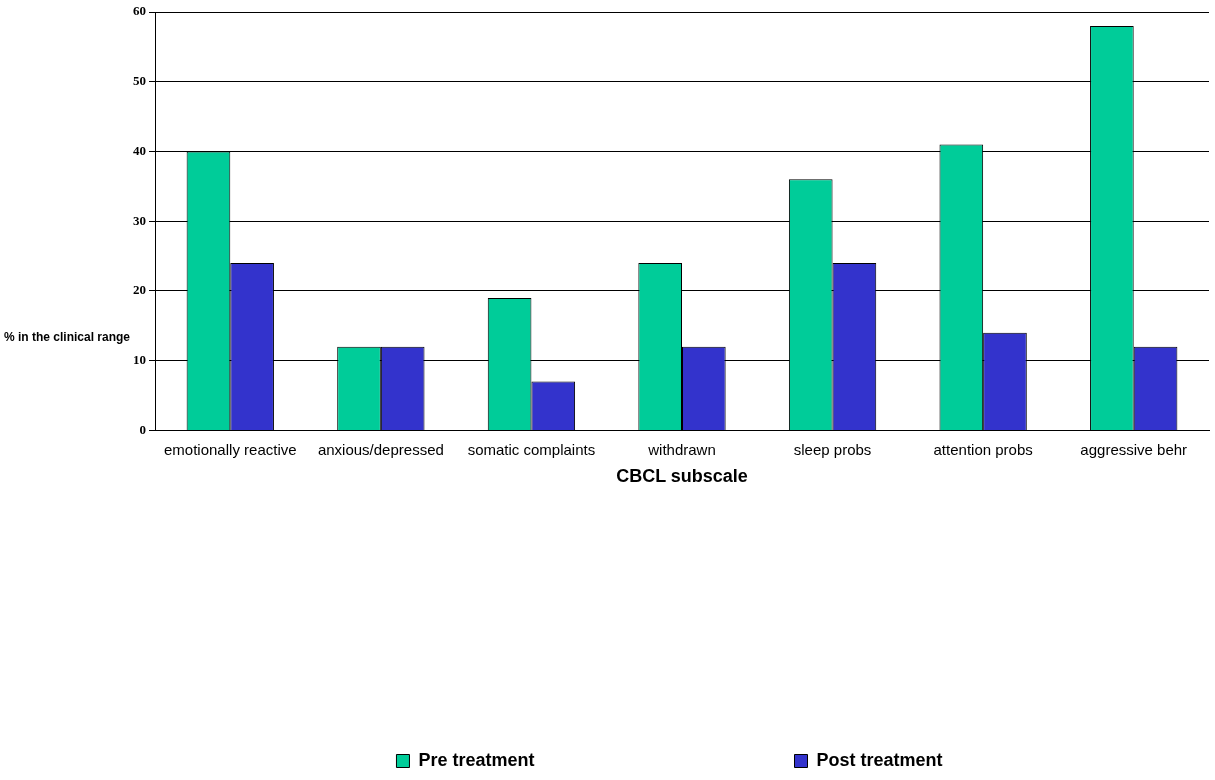  What do you see at coordinates (139, 81) in the screenshot?
I see `y-tick-label: 50` at bounding box center [139, 81].